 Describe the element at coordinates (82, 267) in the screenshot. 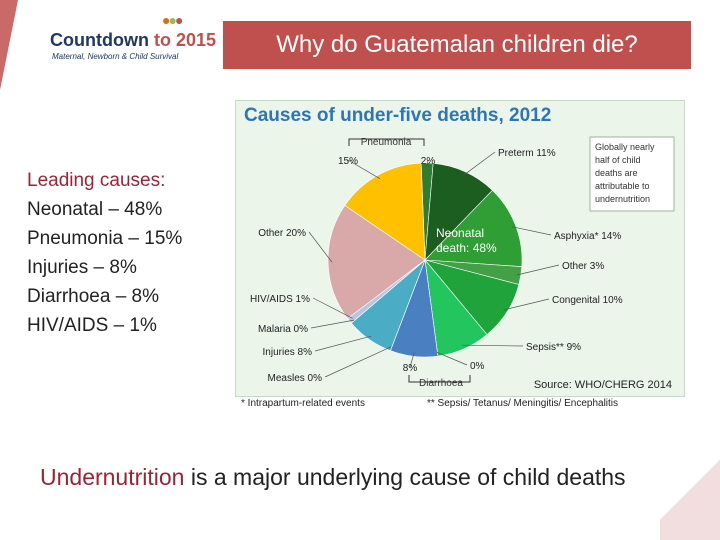

I see `leading-cause-item: Injuries – 8%` at that location.